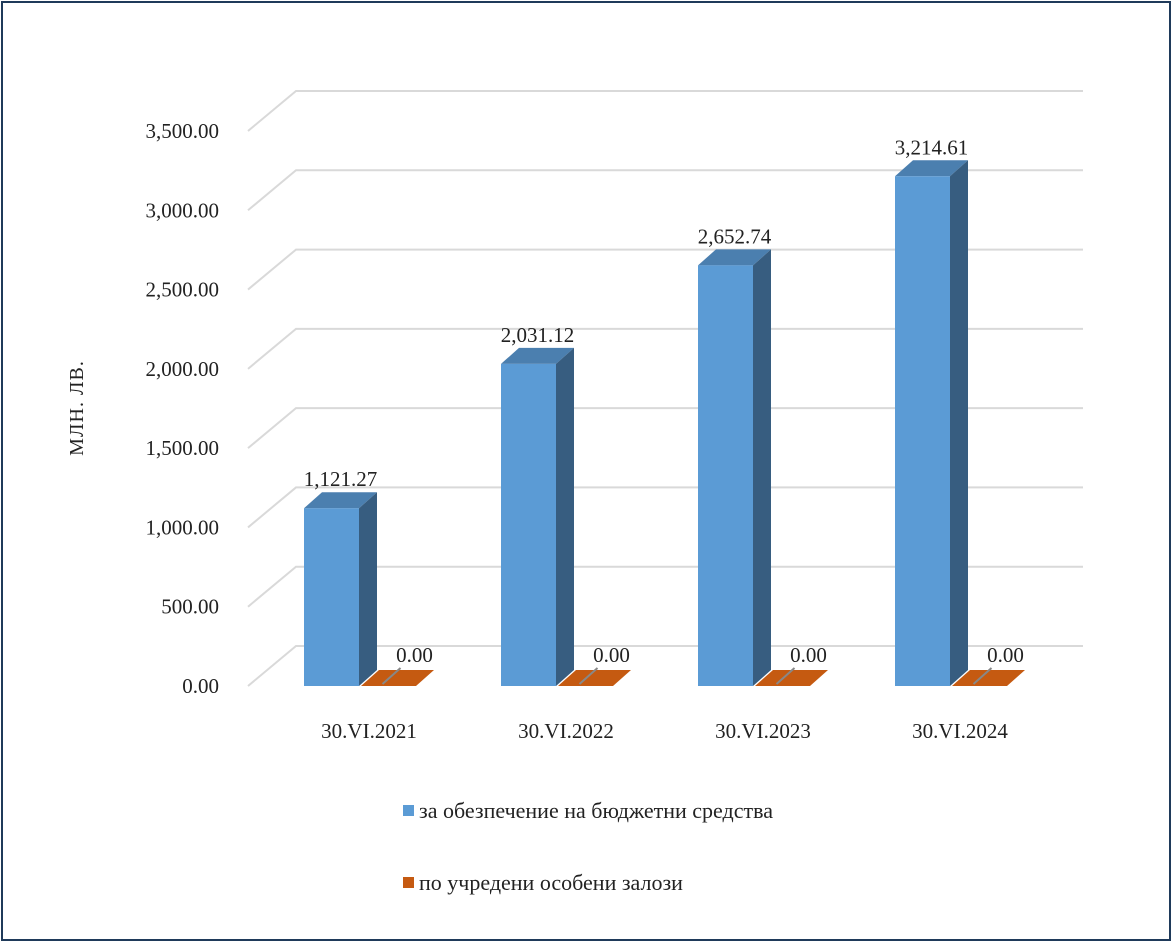 Image resolution: width=1175 pixels, height=945 pixels. Describe the element at coordinates (183, 210) in the screenshot. I see `y-tick-label: 3,000.00` at that location.